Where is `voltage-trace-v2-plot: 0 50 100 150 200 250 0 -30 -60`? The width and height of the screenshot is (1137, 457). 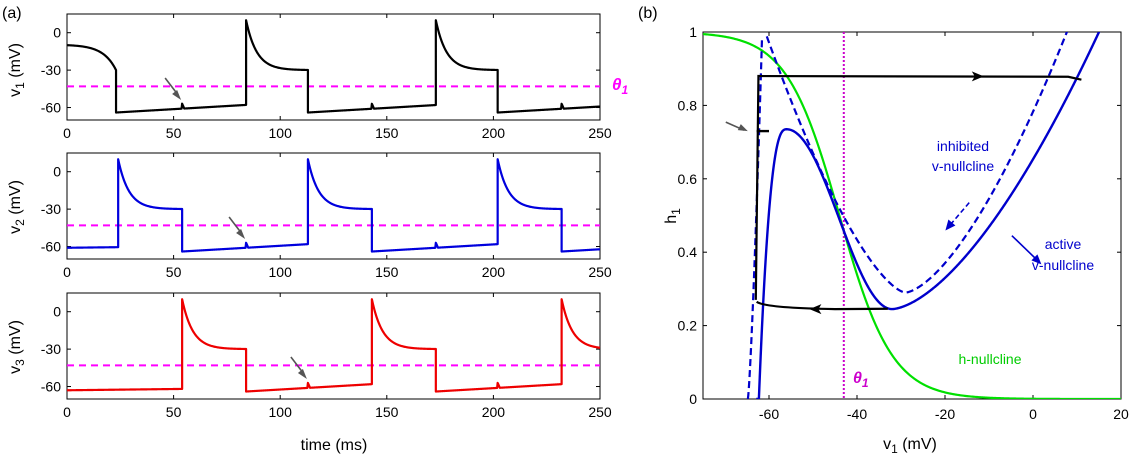 voltage-trace-v2-plot: 0 50 100 150 200 250 0 -30 -60 is located at coordinates (326, 216).